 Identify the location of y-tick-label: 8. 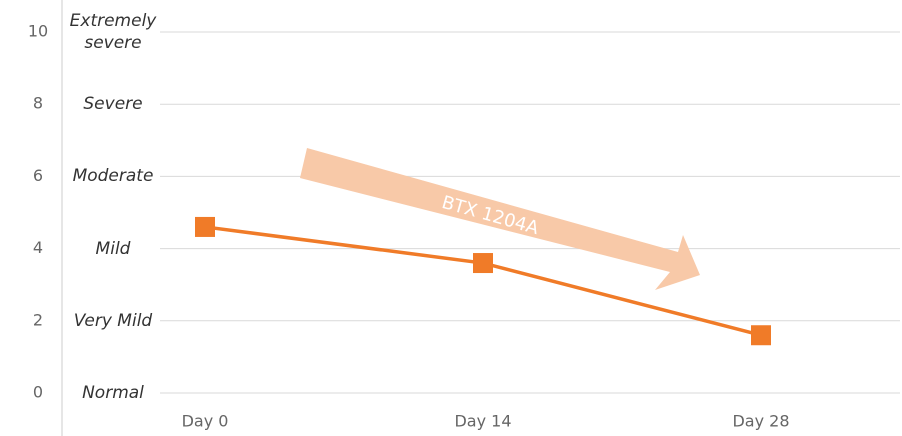
(38, 103).